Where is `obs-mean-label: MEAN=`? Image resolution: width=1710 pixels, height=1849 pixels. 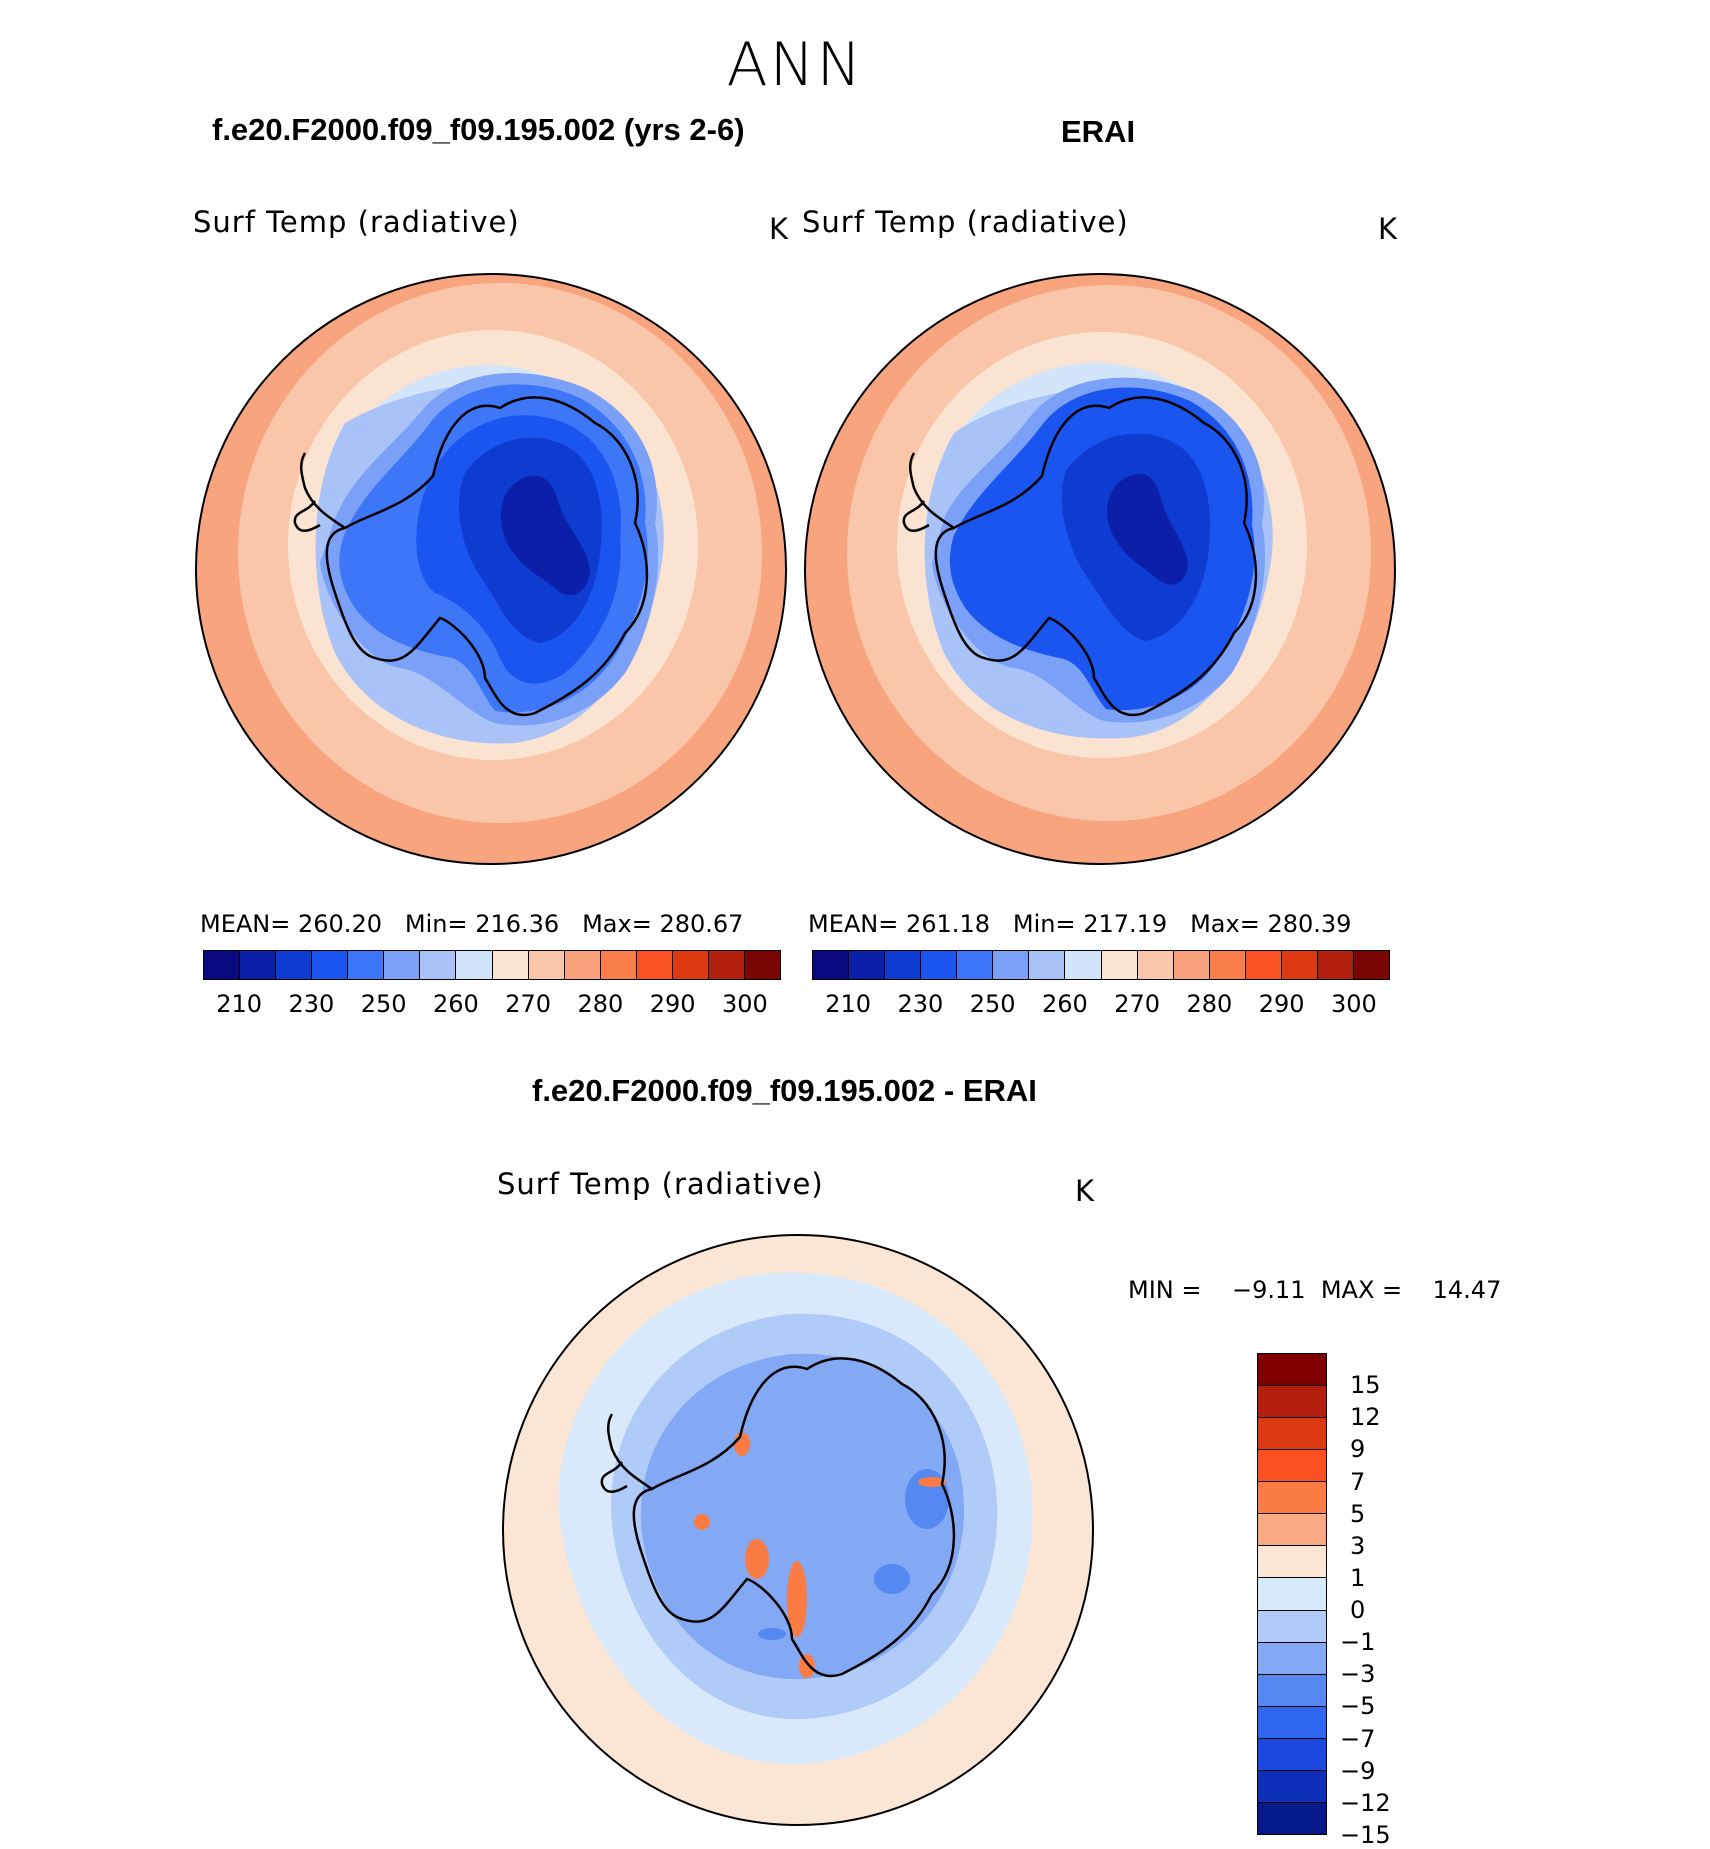
obs-mean-label: MEAN= is located at coordinates (853, 924).